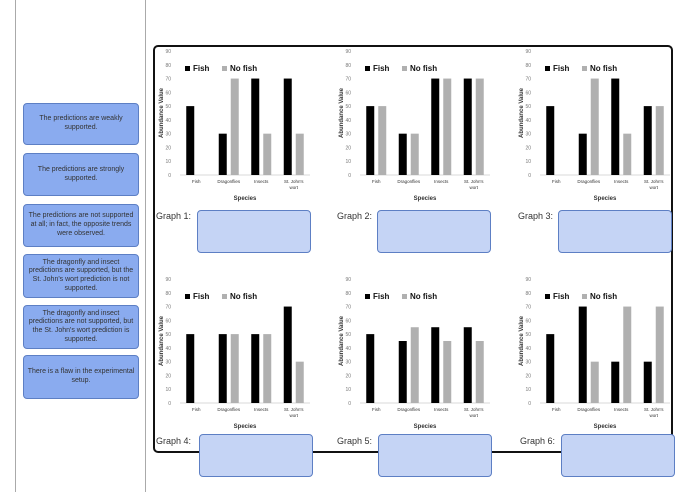  What do you see at coordinates (81, 174) in the screenshot?
I see `option-strongly-supported: The predictions are strongly supported.` at bounding box center [81, 174].